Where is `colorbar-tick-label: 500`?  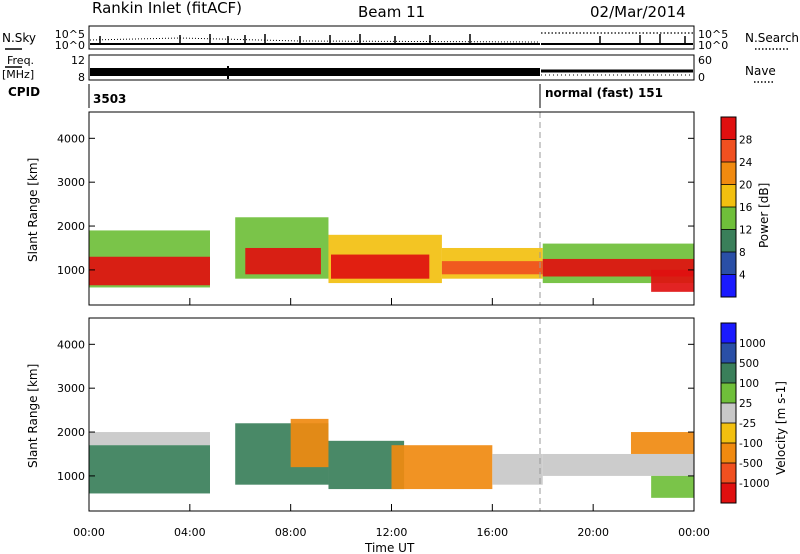
colorbar-tick-label: 500 is located at coordinates (749, 364).